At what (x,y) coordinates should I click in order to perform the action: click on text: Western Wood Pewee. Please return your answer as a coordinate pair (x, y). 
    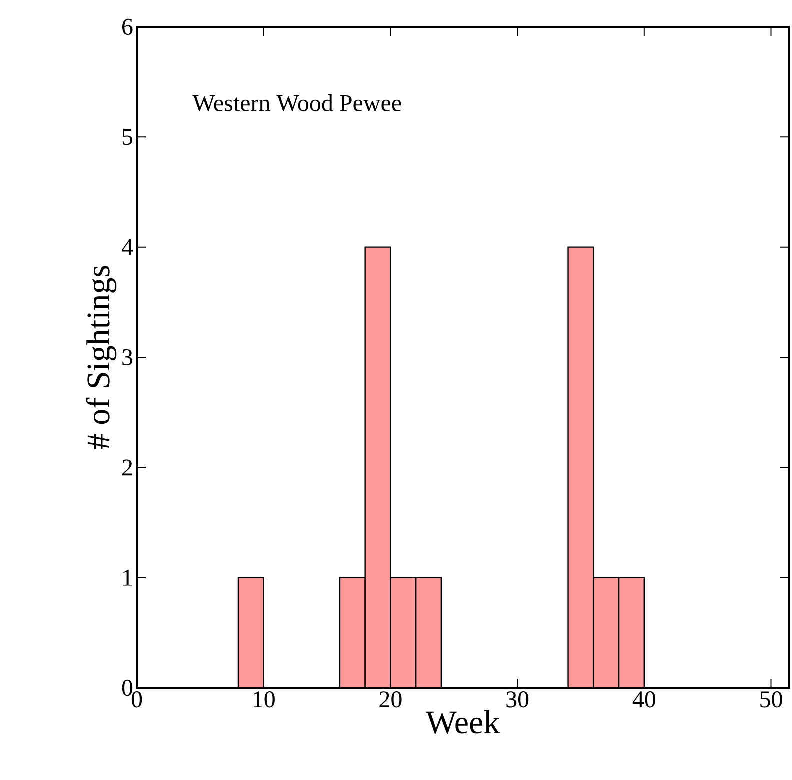
    Looking at the image, I should click on (297, 103).